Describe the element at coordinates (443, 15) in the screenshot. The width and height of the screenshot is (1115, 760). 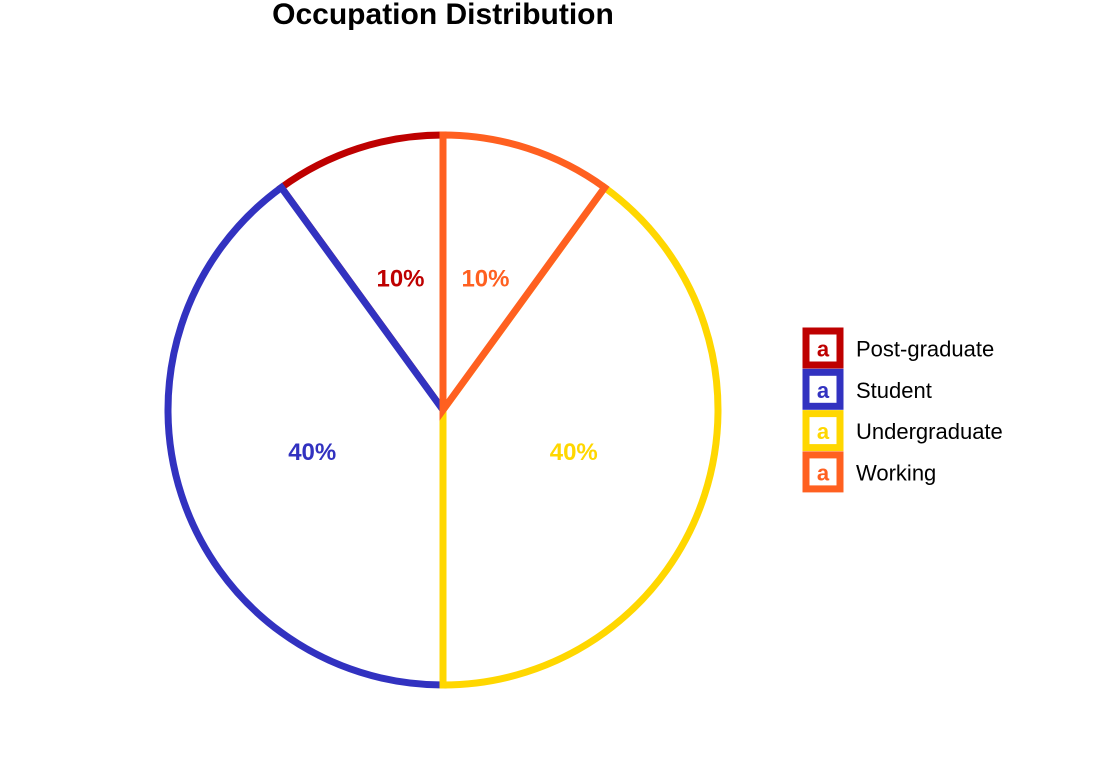
I see `chart-title: Occupation Distribution` at that location.